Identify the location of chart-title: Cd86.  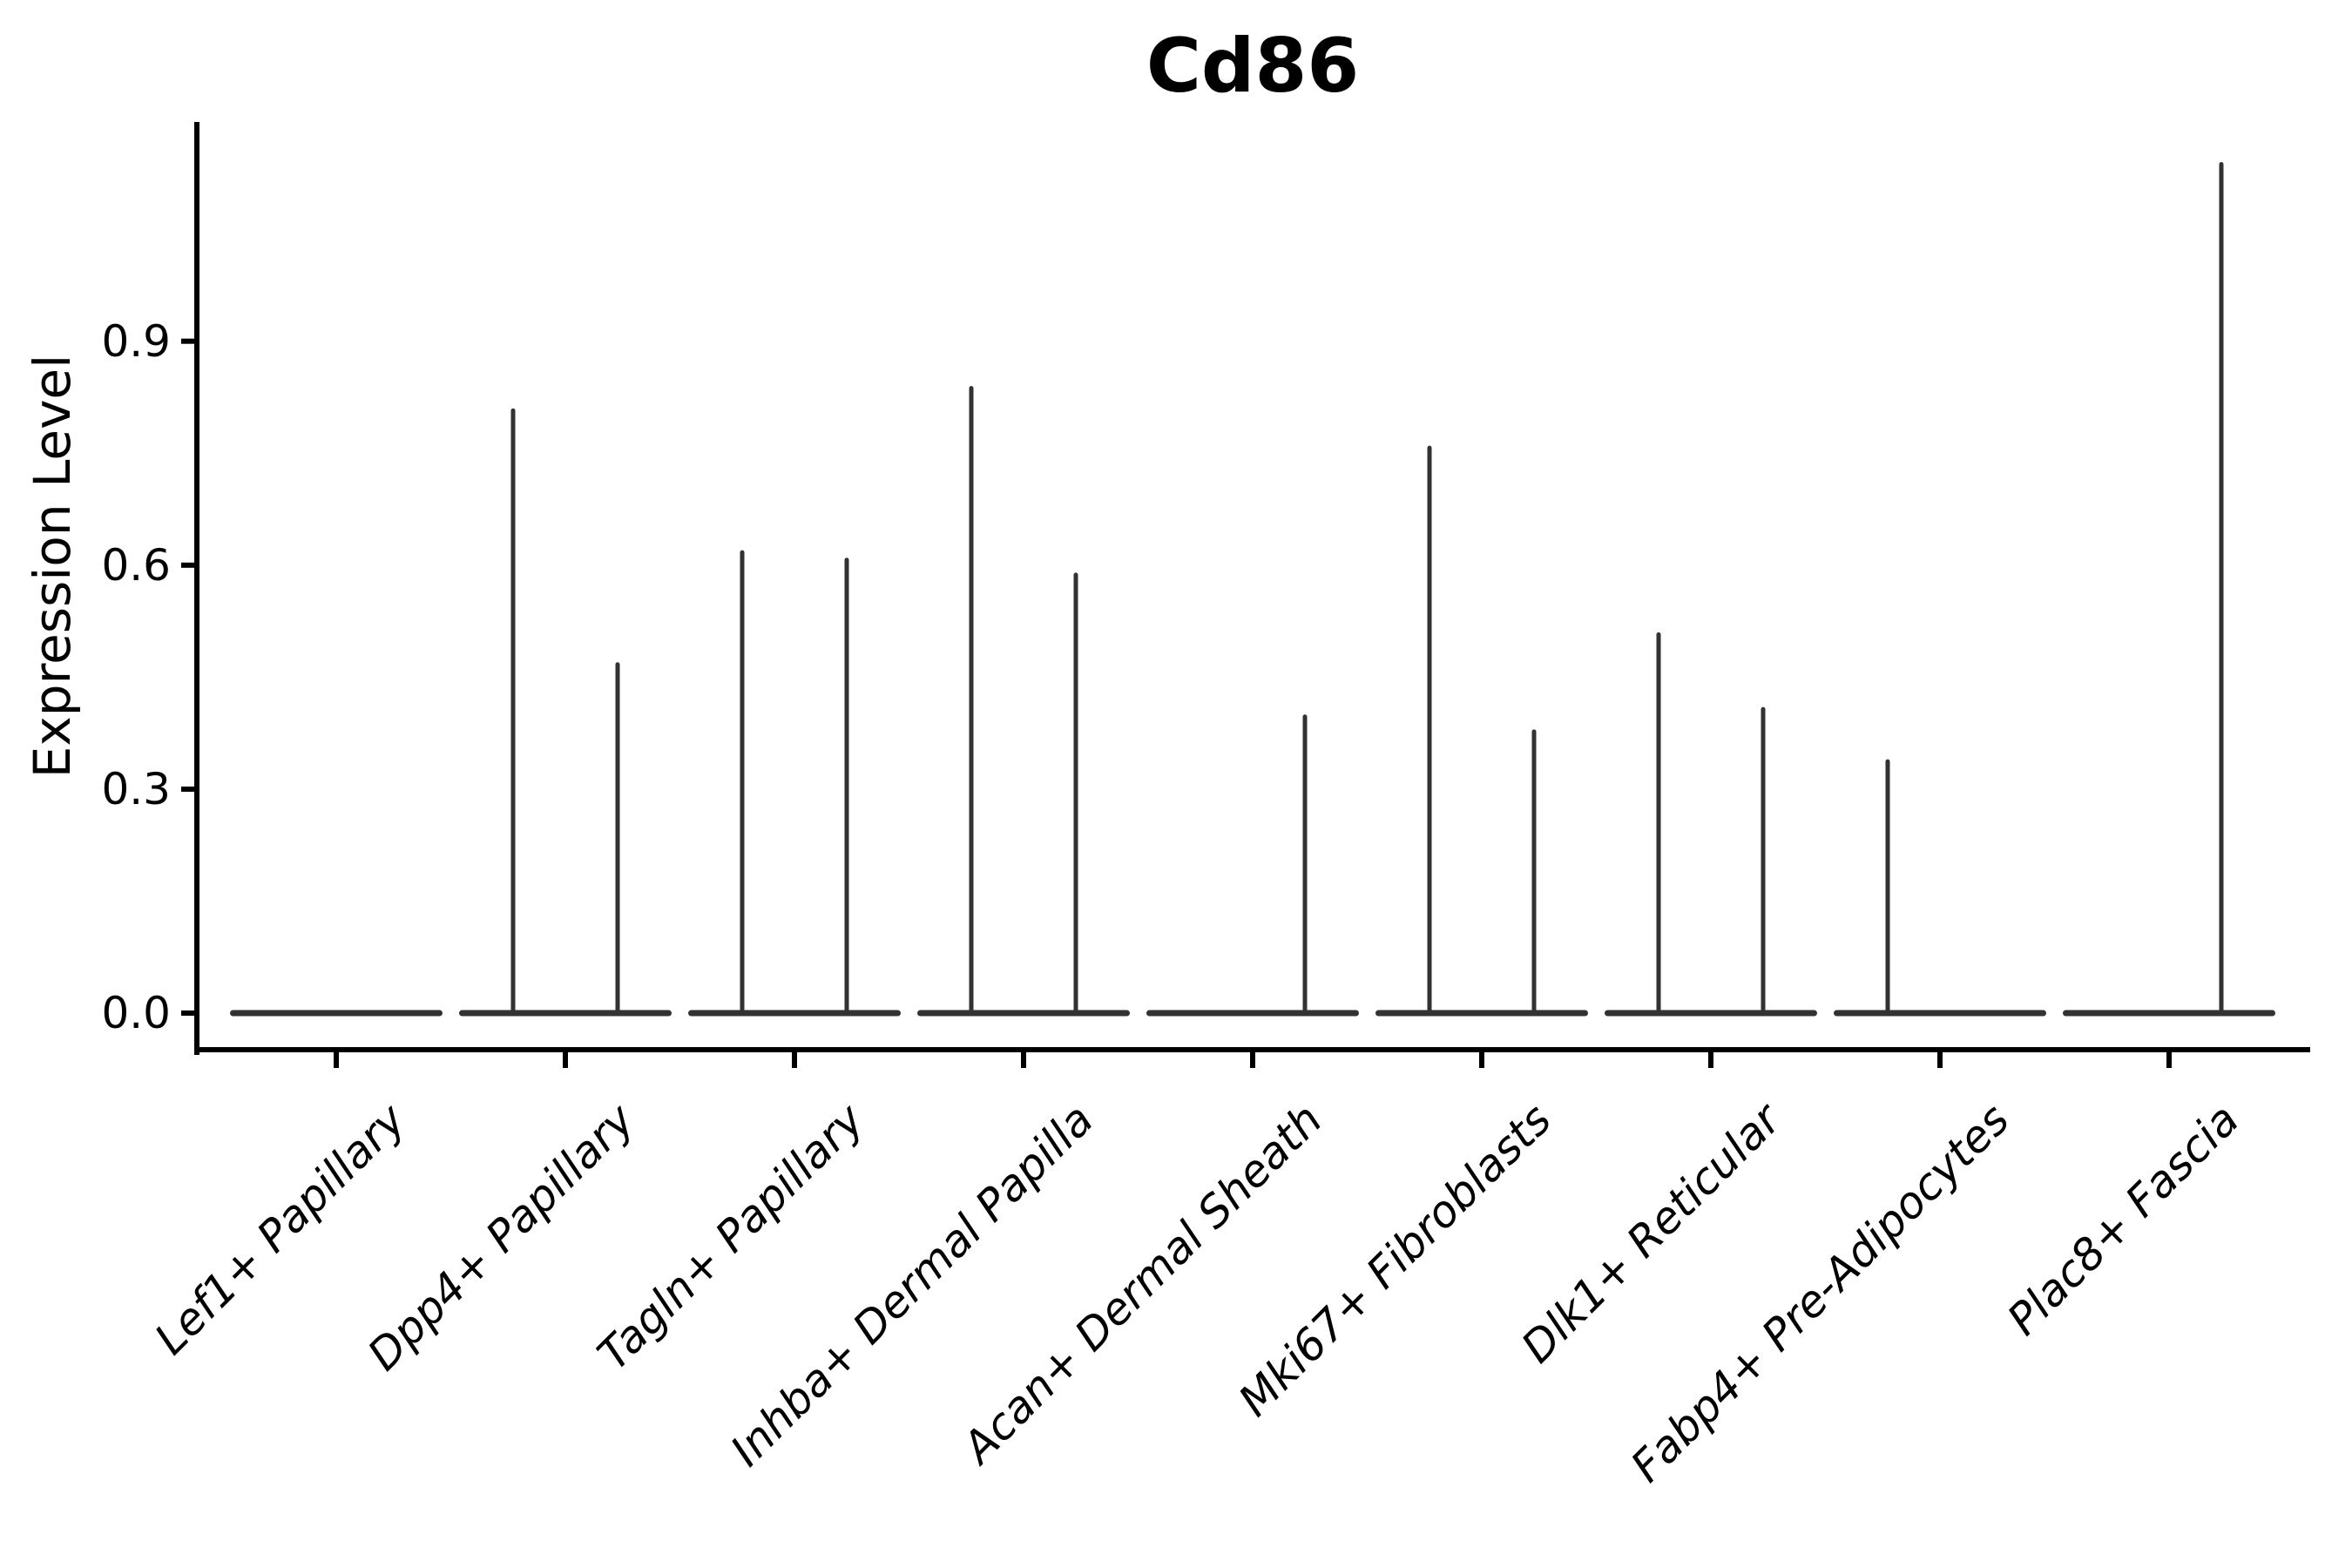
(1253, 66).